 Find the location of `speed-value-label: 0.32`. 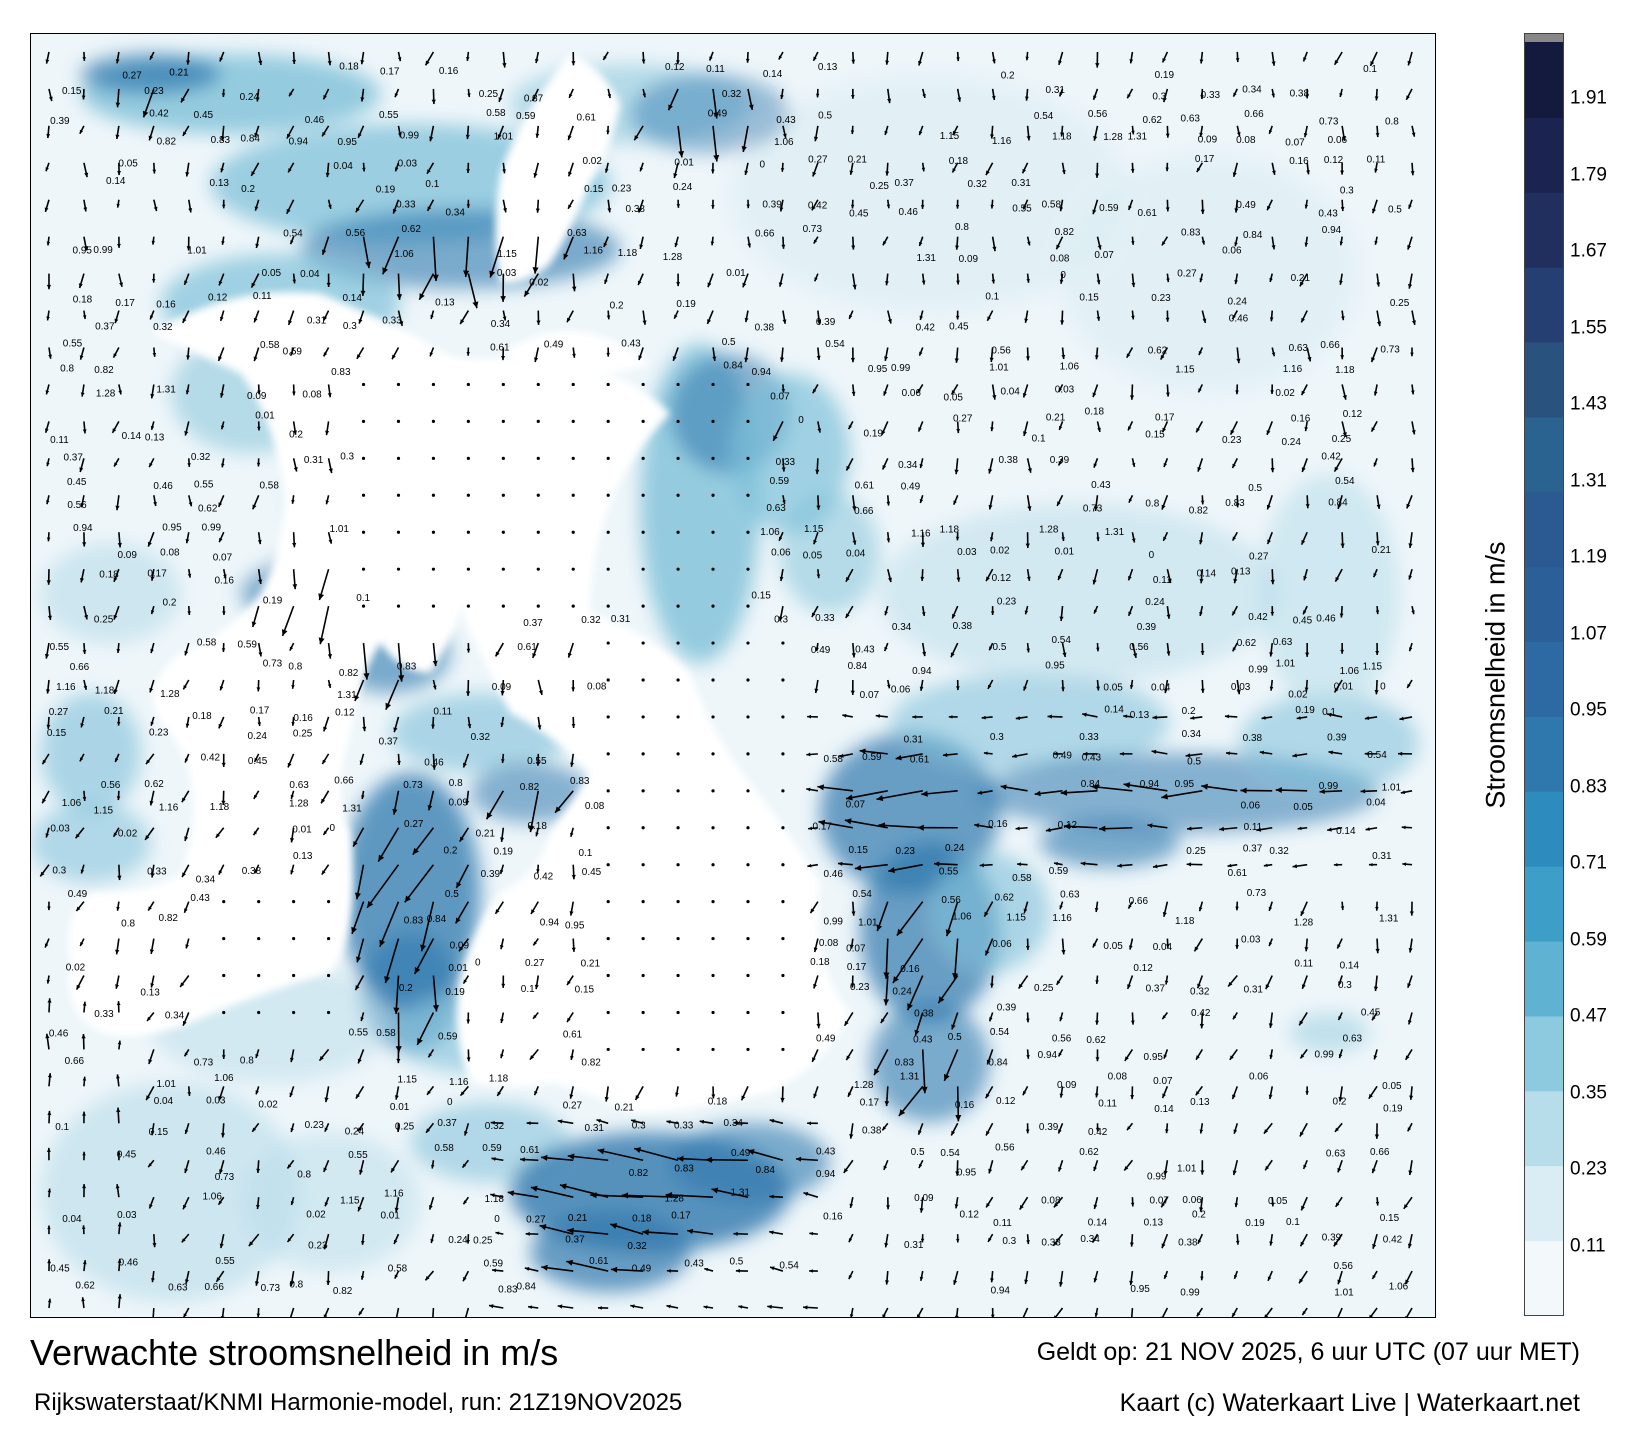

speed-value-label: 0.32 is located at coordinates (1200, 992).